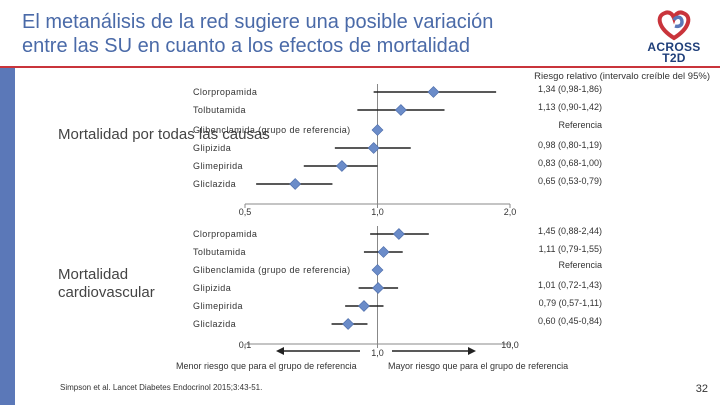 This screenshot has width=720, height=405. What do you see at coordinates (472, 351) in the screenshot?
I see `higher-risk-arrowhead` at bounding box center [472, 351].